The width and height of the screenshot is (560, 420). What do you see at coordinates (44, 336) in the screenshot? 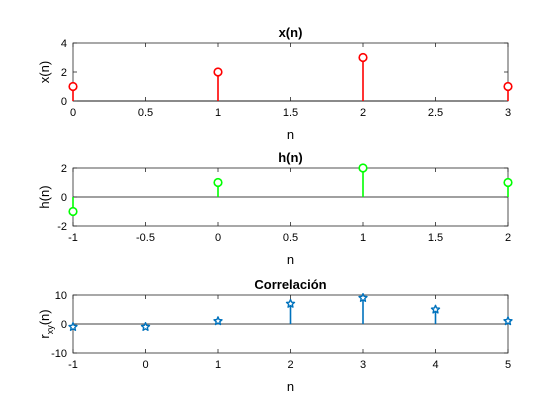
I see `y-axis-label-main: r` at bounding box center [44, 336].